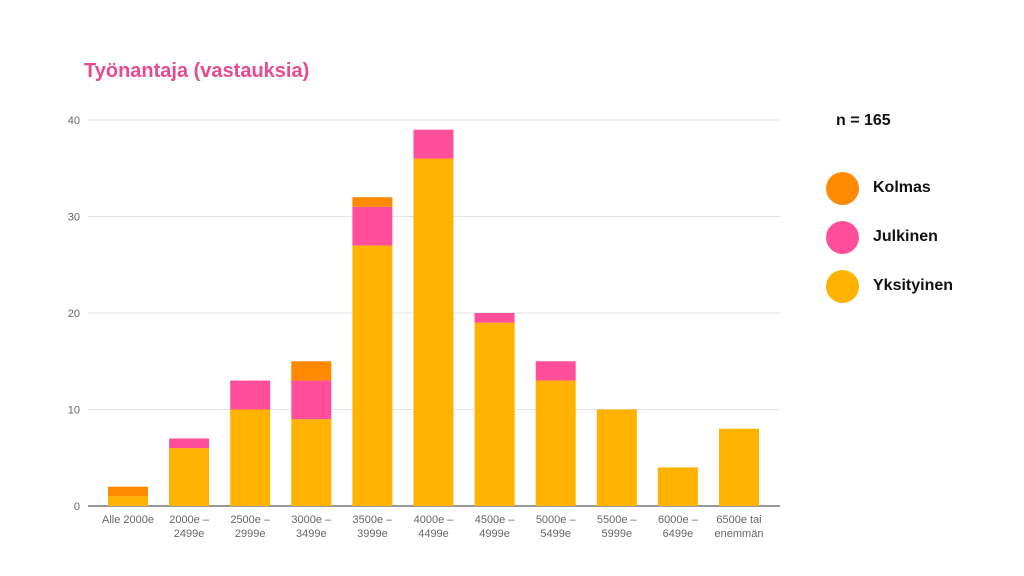  Describe the element at coordinates (617, 527) in the screenshot. I see `x-tick-label: 5500e –5999e` at that location.